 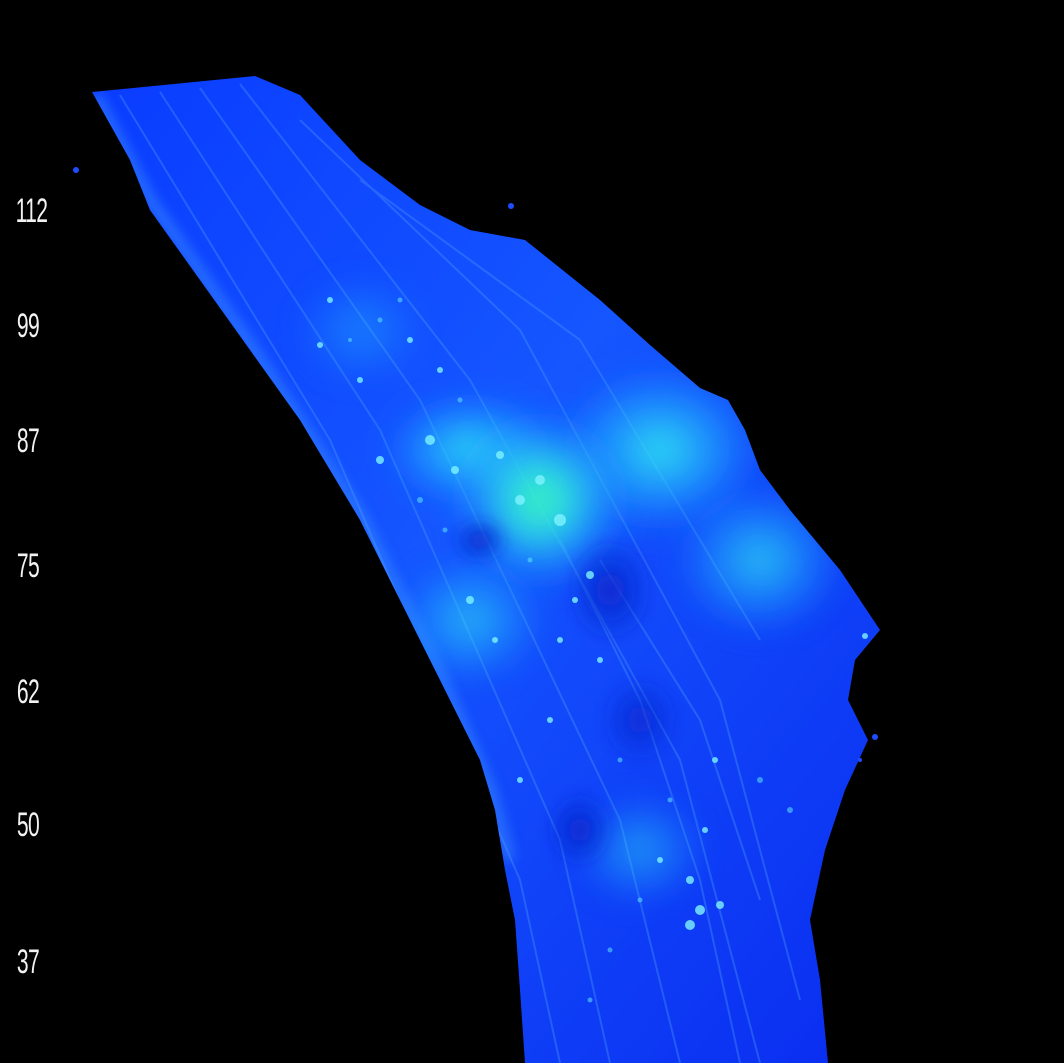 What do you see at coordinates (28, 825) in the screenshot?
I see `depth-tick-label: 50` at bounding box center [28, 825].